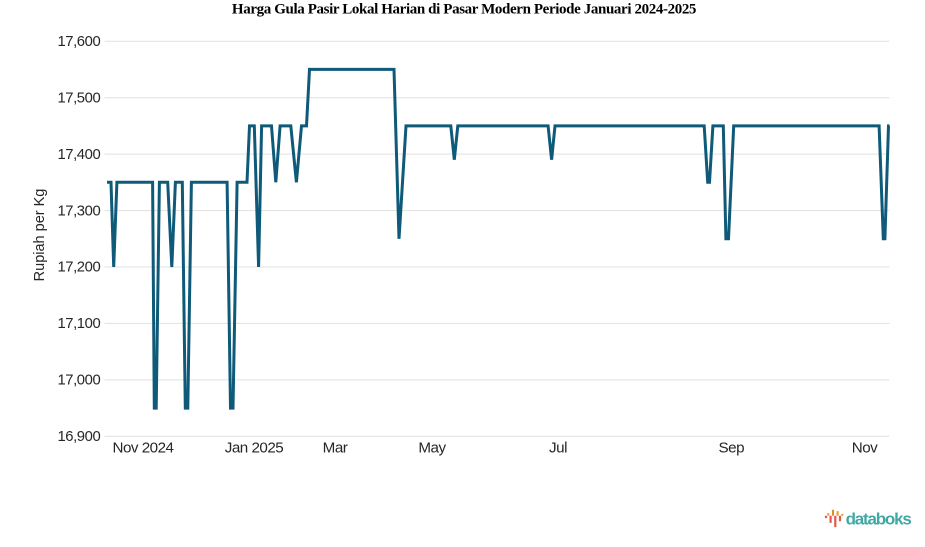  Describe the element at coordinates (78, 98) in the screenshot. I see `svg-text: 17,500` at that location.